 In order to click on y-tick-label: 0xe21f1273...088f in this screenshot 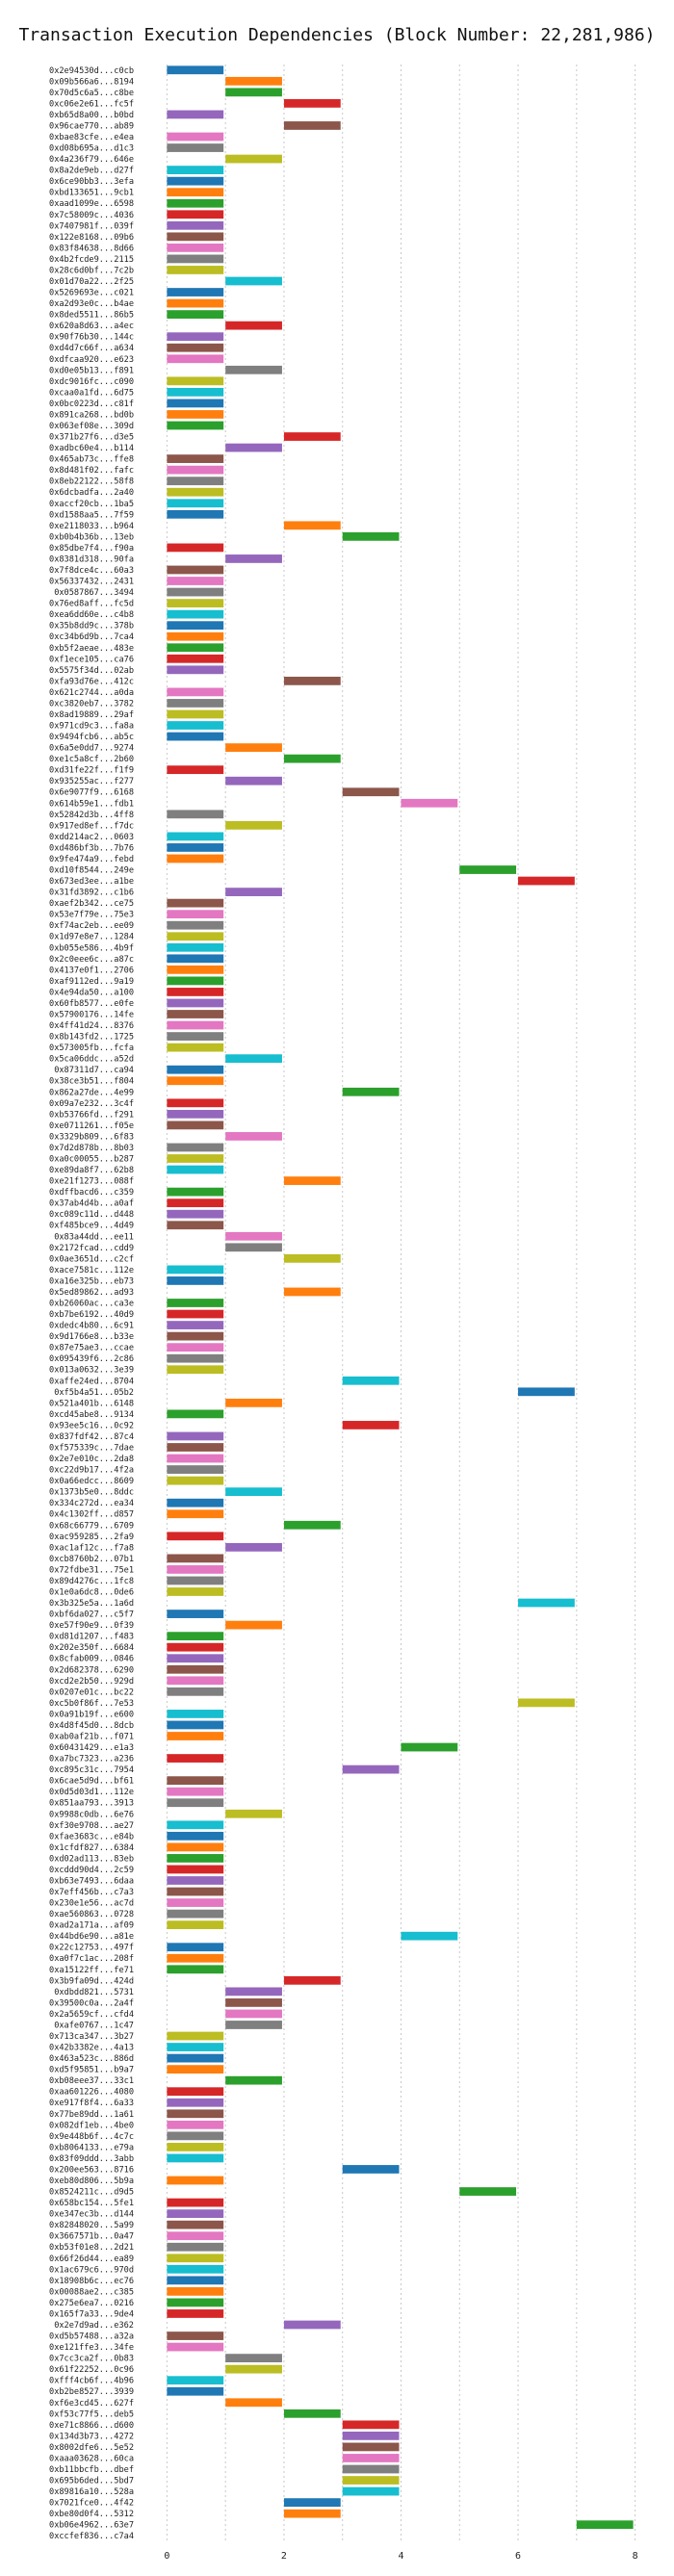, I will do `click(91, 1182)`.